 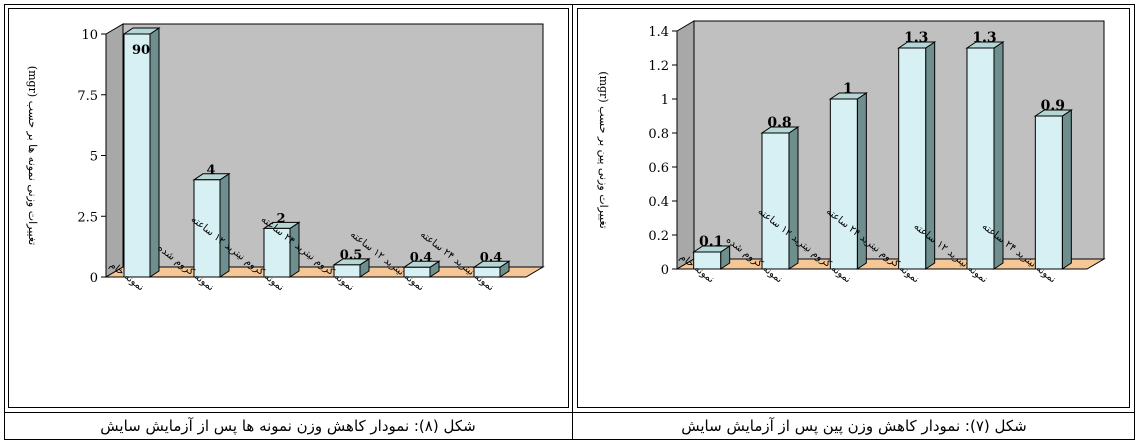 I want to click on data-label: 0.1, so click(x=711, y=242).